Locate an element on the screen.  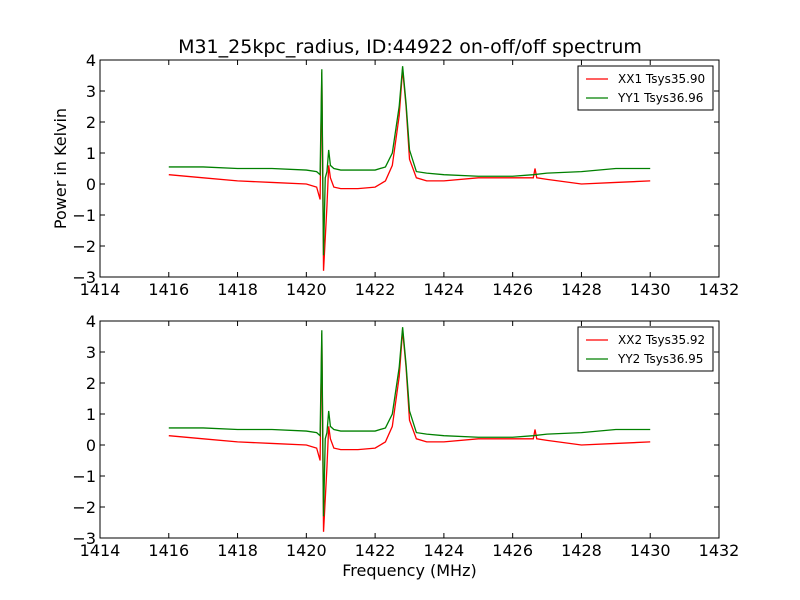
legend: XX2 Tsys35.92 YY2 Tsys36.95 is located at coordinates (645, 349).